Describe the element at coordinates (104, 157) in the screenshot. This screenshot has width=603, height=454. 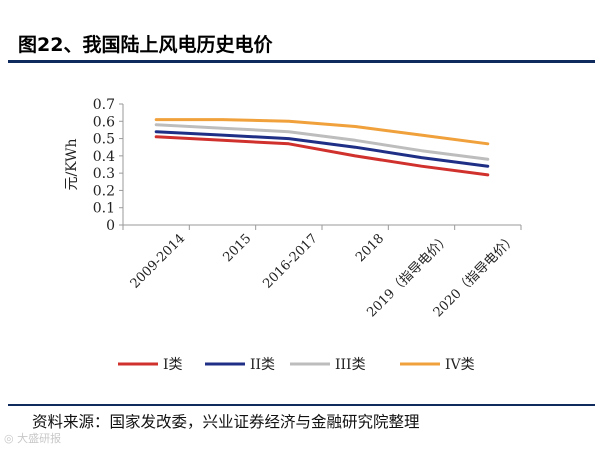
I see `y-tick-label: 0.4` at that location.